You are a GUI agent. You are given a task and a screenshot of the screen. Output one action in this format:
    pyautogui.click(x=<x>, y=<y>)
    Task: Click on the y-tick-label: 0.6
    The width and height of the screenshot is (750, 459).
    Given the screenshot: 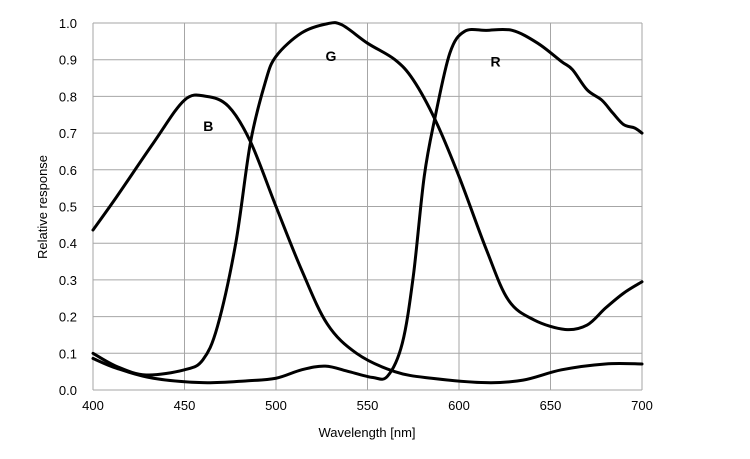 What is the action you would take?
    pyautogui.click(x=68, y=170)
    